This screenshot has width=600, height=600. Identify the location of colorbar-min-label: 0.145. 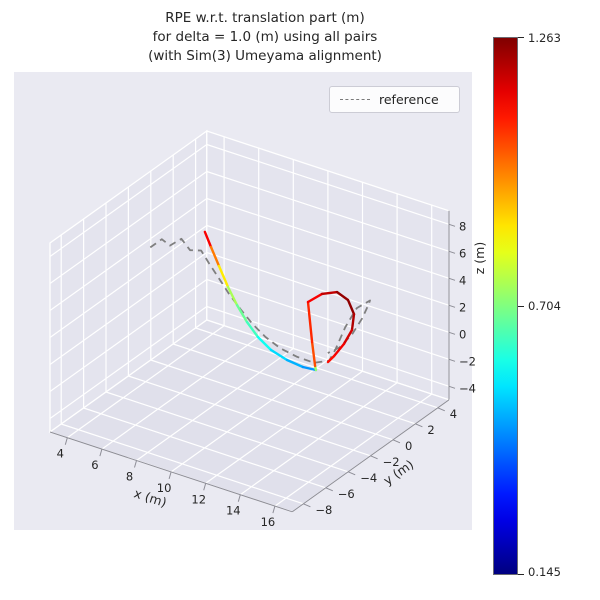
(544, 572).